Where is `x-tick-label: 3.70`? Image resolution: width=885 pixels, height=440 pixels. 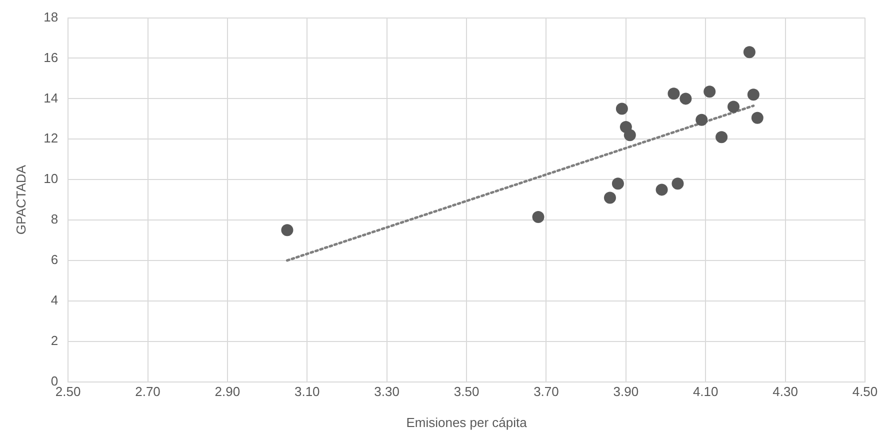
x-tick-label: 3.70 is located at coordinates (546, 392).